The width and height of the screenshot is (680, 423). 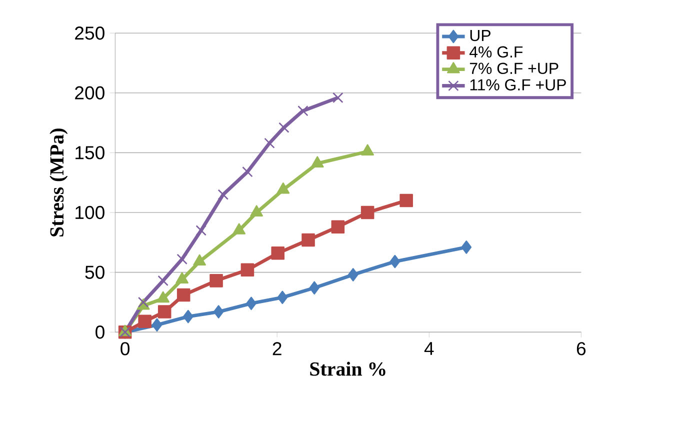 What do you see at coordinates (90, 213) in the screenshot?
I see `y-tick-label: 100` at bounding box center [90, 213].